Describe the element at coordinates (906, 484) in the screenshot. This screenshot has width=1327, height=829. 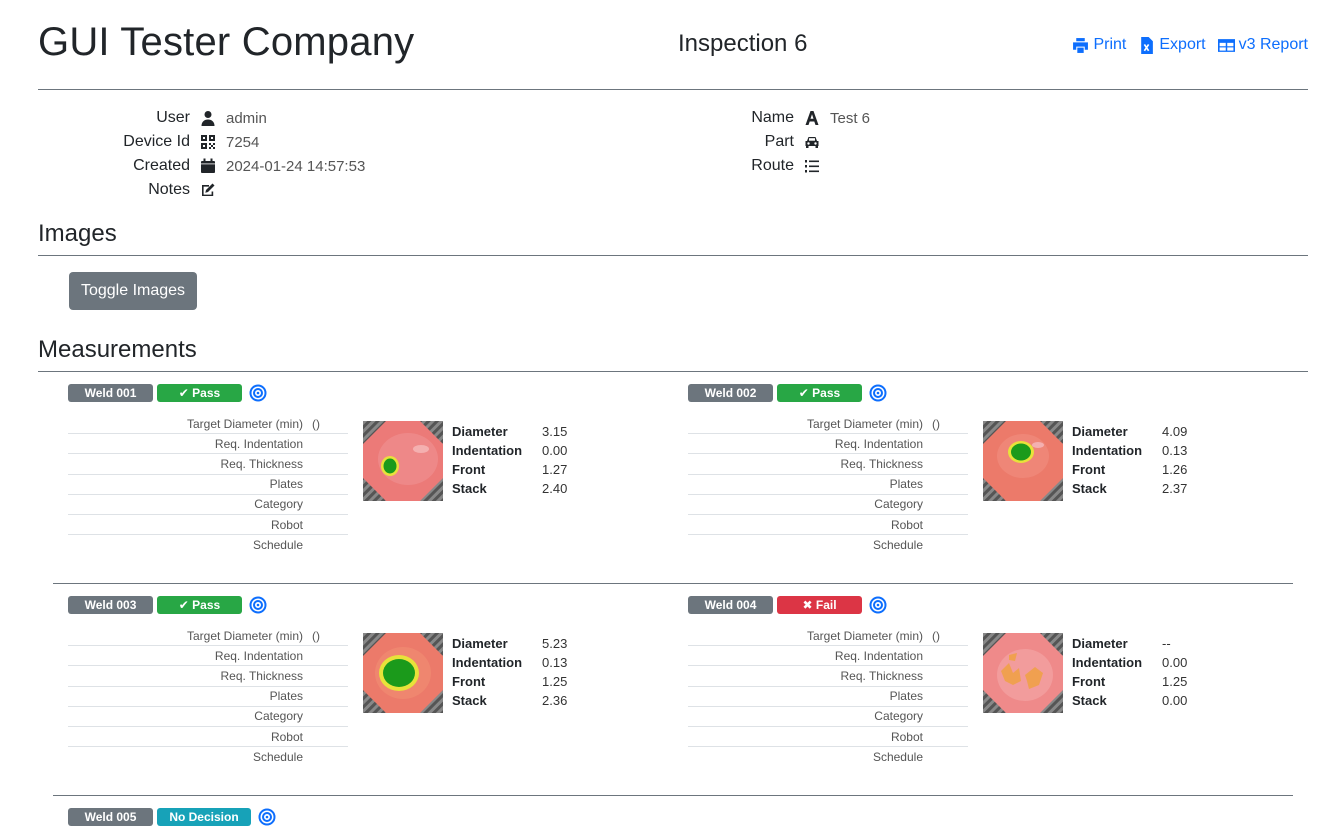
I see `spec-label: Plates` at that location.